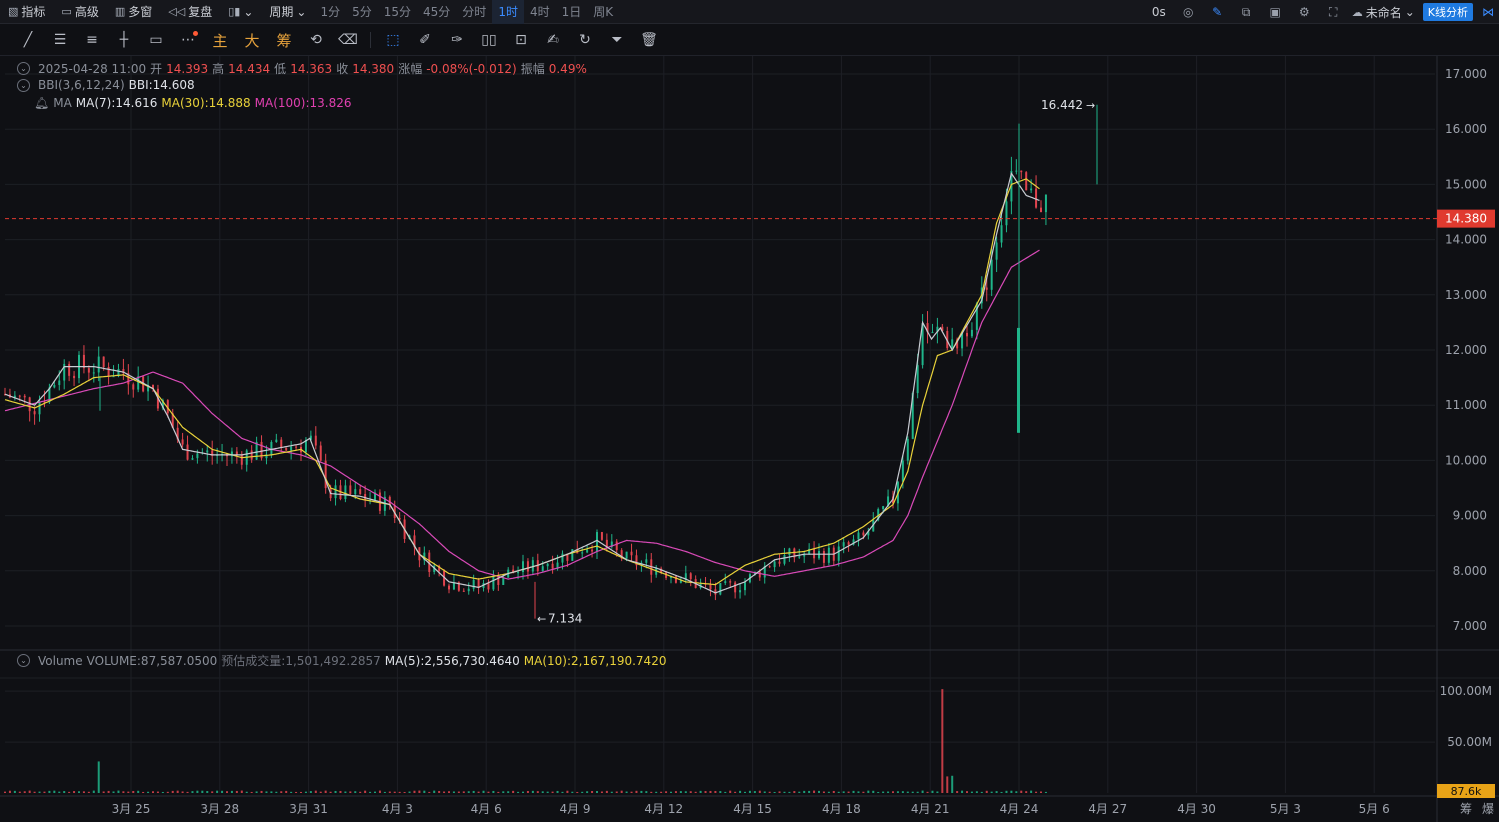  What do you see at coordinates (425, 40) in the screenshot?
I see `brush-icon: ✐` at bounding box center [425, 40].